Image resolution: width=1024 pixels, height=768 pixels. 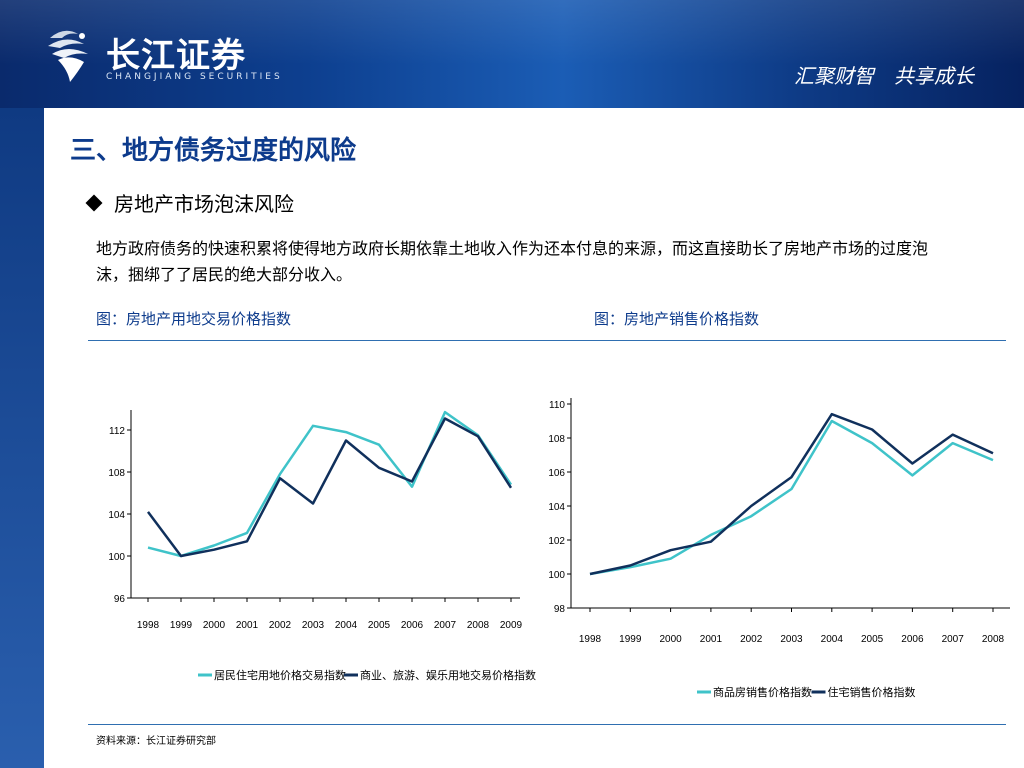 I want to click on top-divider, so click(x=547, y=340).